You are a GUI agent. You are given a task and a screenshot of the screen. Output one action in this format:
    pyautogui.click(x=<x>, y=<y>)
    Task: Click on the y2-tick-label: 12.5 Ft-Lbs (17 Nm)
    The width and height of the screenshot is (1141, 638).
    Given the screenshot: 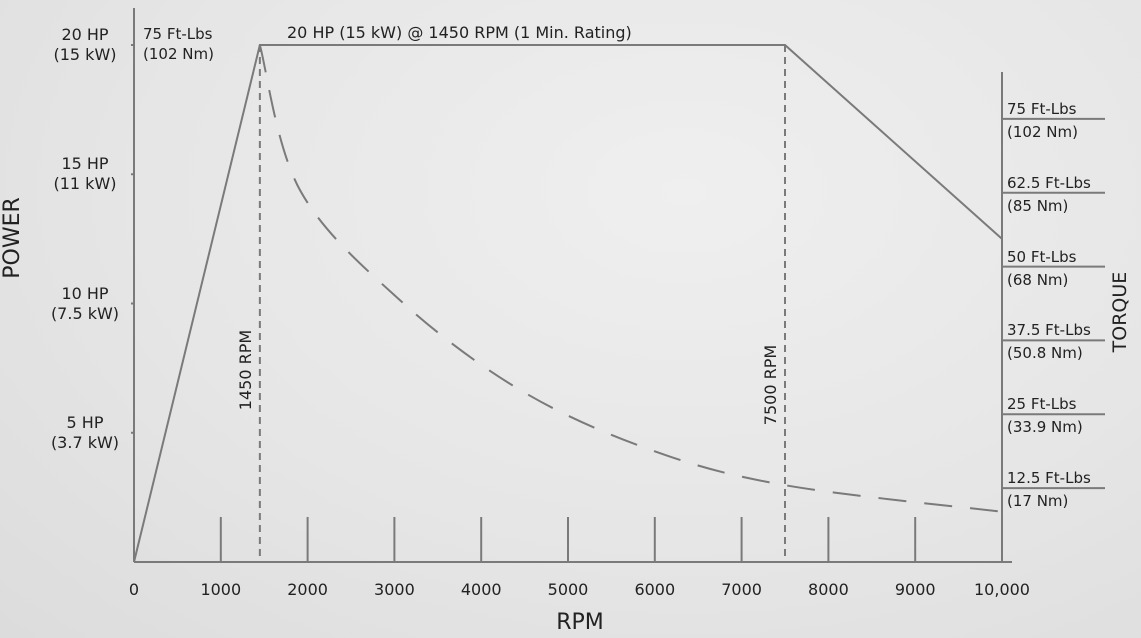 What is the action you would take?
    pyautogui.click(x=1049, y=490)
    